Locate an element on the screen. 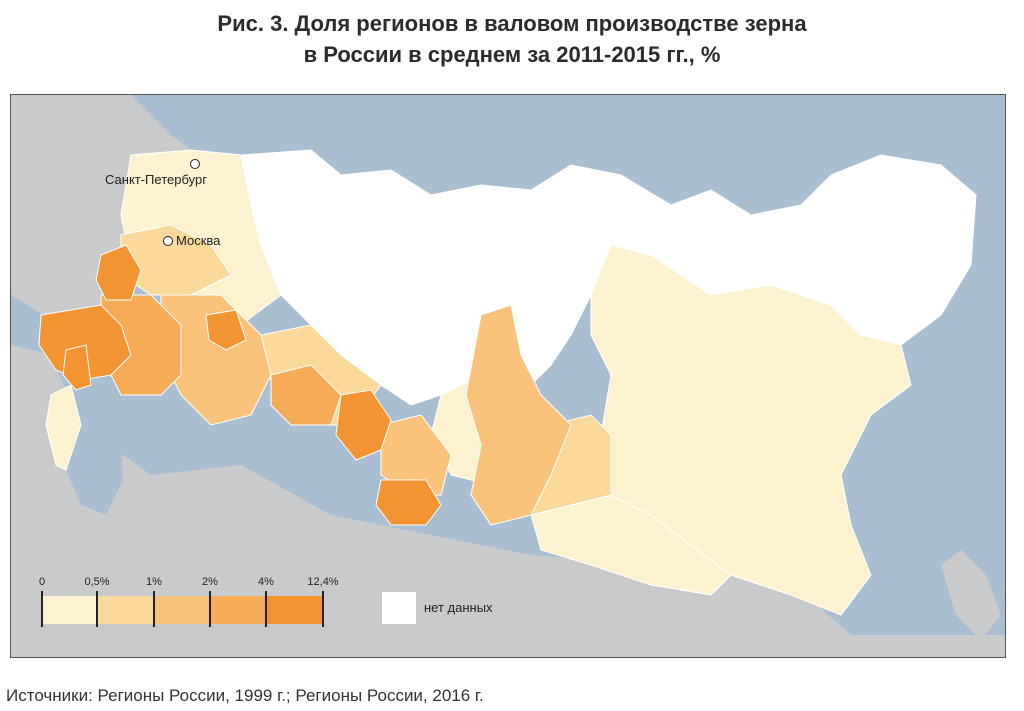  region-bin-2-siberia-west is located at coordinates (518, 415).